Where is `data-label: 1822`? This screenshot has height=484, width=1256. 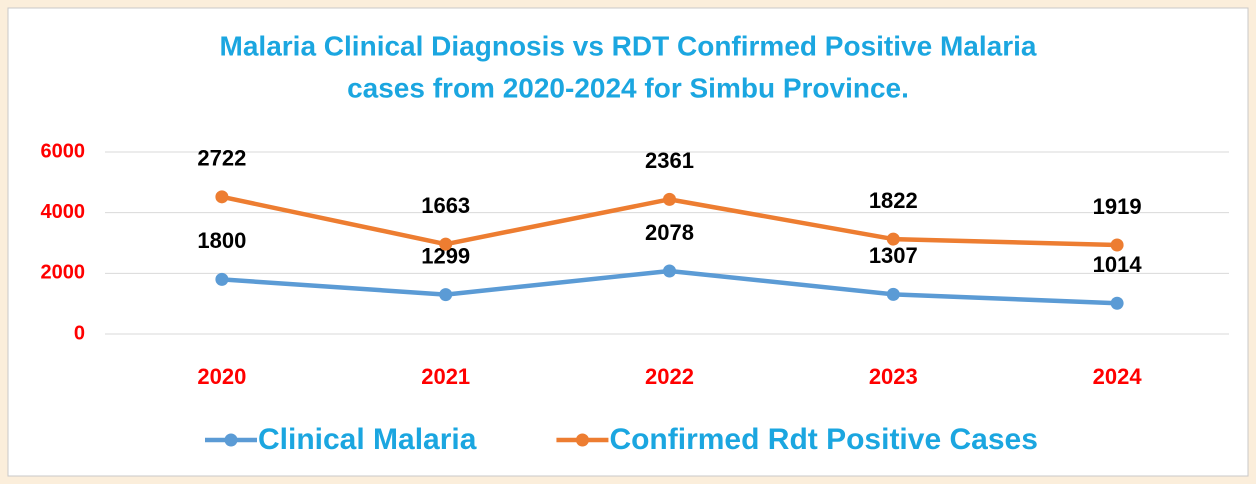
data-label: 1822 is located at coordinates (893, 200).